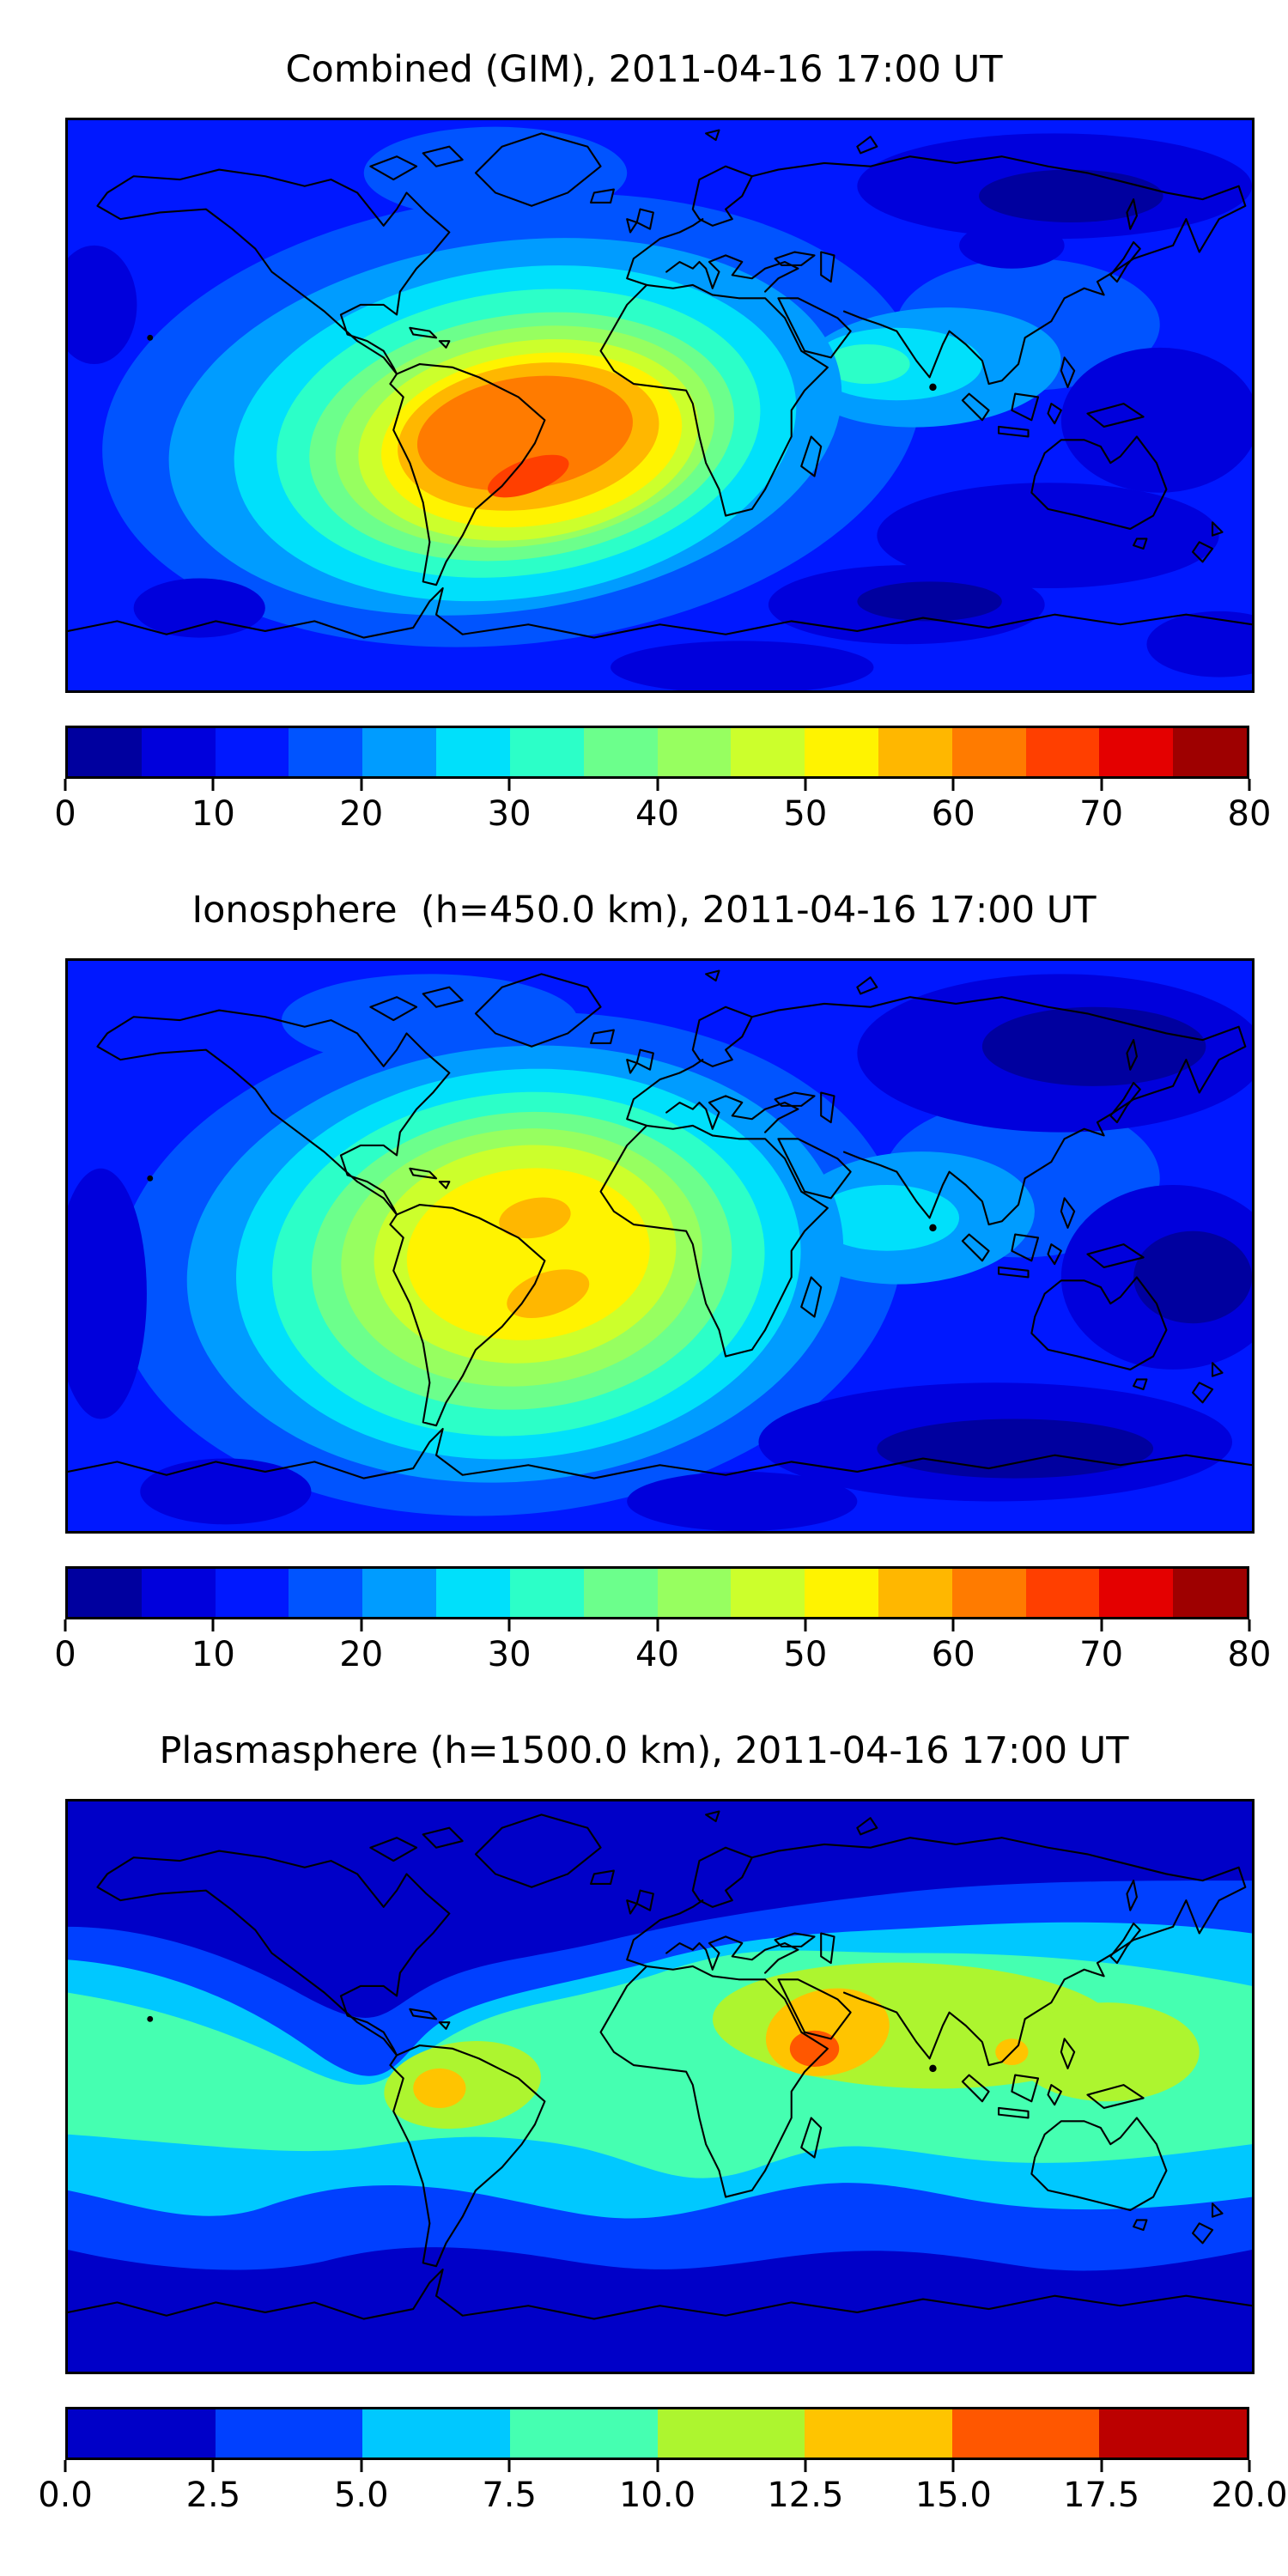 The image size is (1288, 2576). I want to click on colorbar-labels: 0 10 20 30 40 50 60 70 80, so click(662, 816).